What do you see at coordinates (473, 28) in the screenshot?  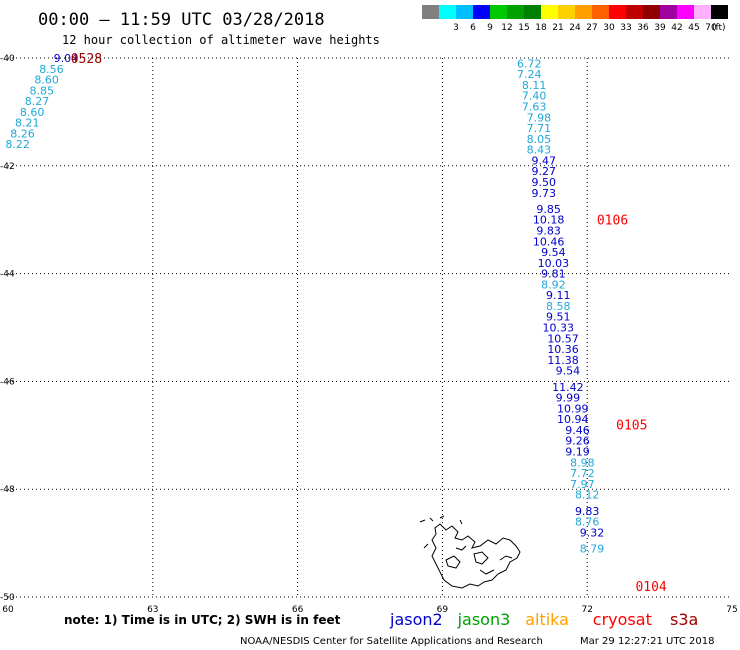 I see `colorbar-tick-label: 6` at bounding box center [473, 28].